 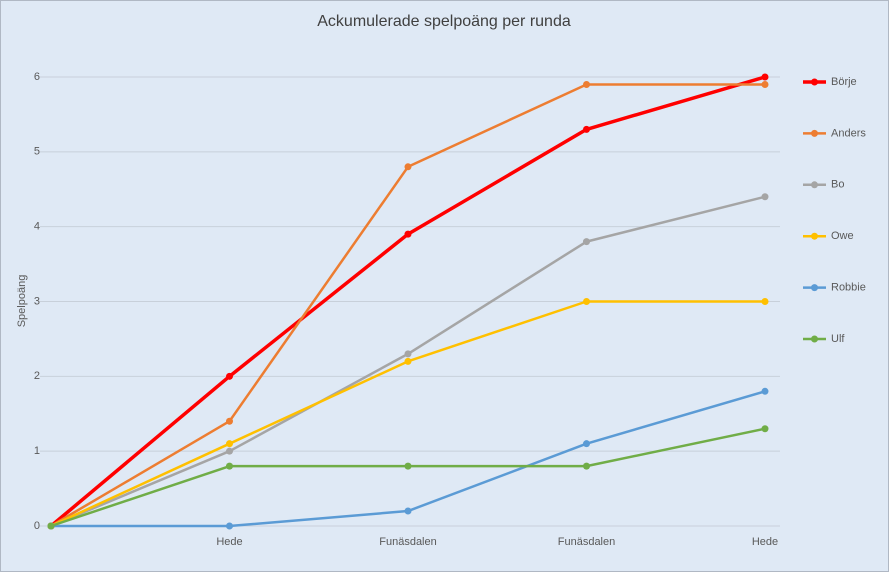 What do you see at coordinates (37, 77) in the screenshot?
I see `y-tick-label: 6` at bounding box center [37, 77].